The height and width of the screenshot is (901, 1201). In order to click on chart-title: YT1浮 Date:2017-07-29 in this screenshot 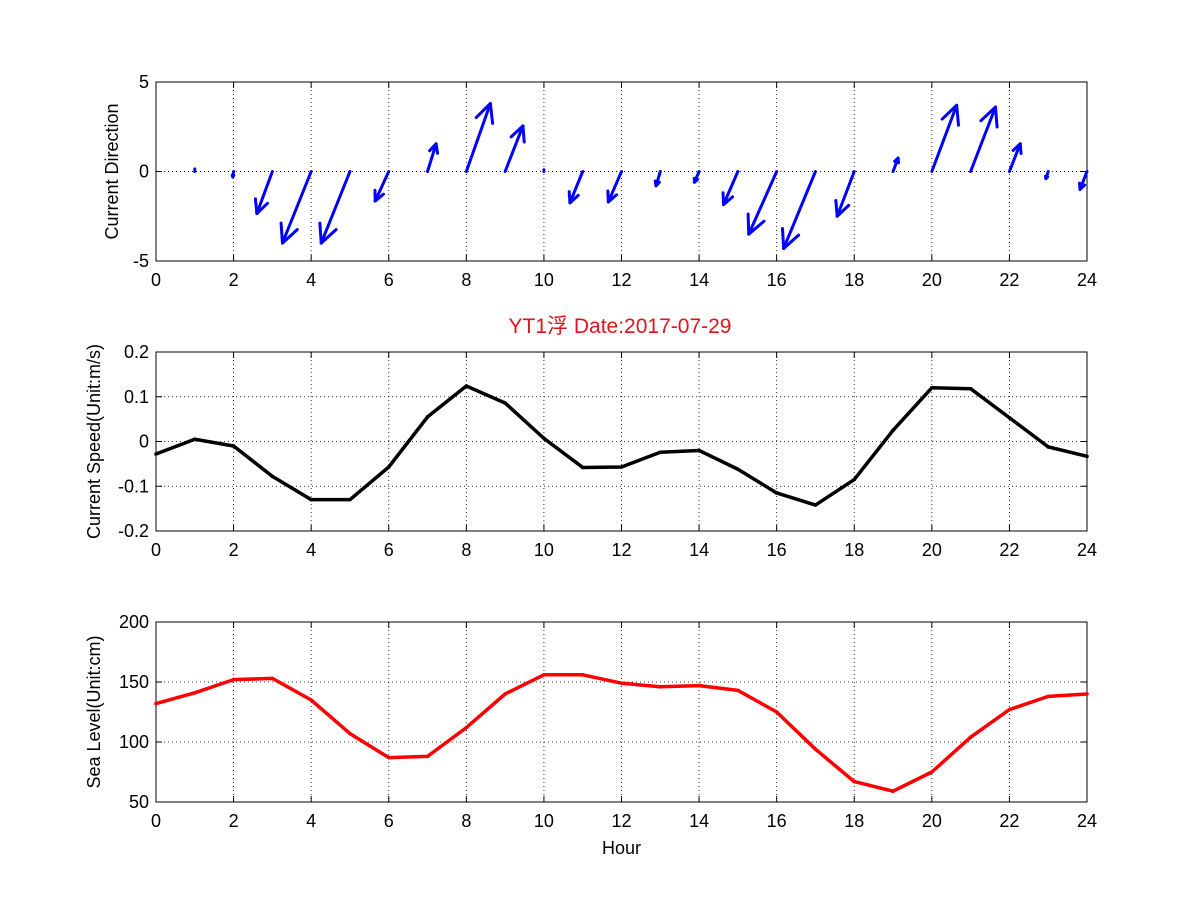, I will do `click(620, 326)`.